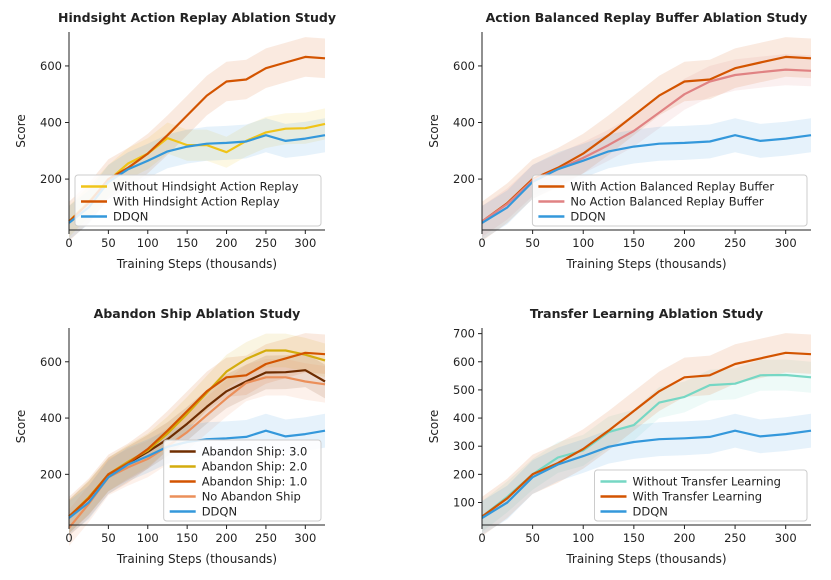 Image resolution: width=831 pixels, height=580 pixels. Describe the element at coordinates (667, 202) in the screenshot. I see `legend-entry: No Action Balanced Replay Buffer` at that location.